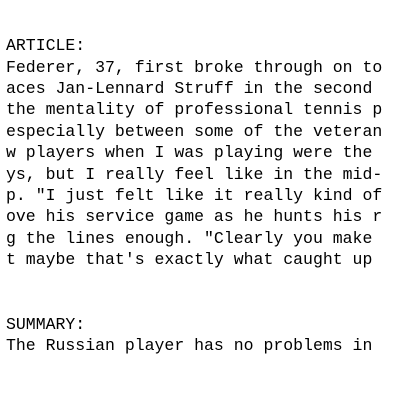  What do you see at coordinates (194, 174) in the screenshot?
I see `article-line: ys, but I really feel like in the mid-` at bounding box center [194, 174].